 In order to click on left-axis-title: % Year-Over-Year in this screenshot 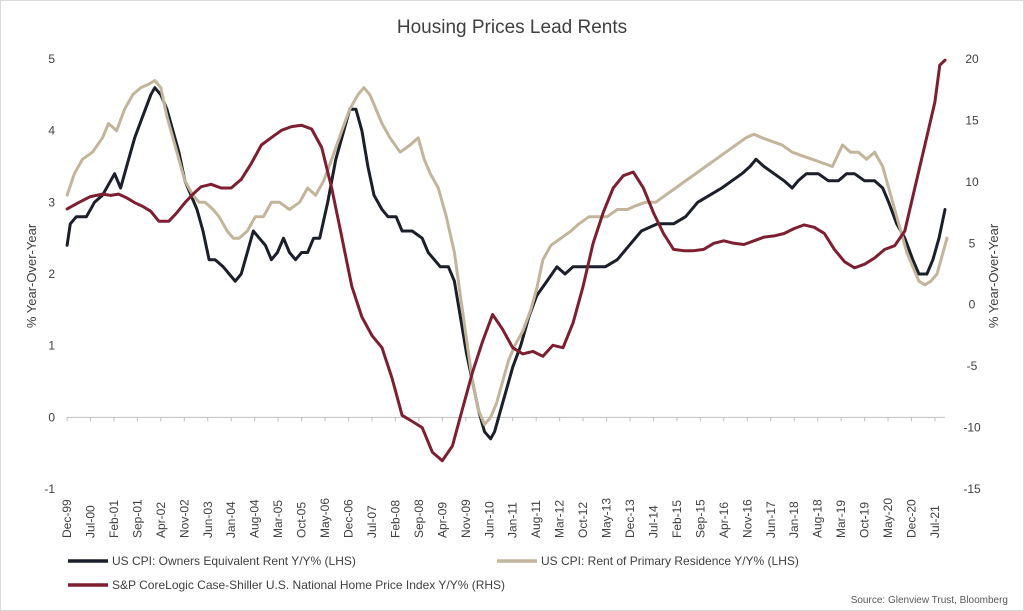, I will do `click(31, 275)`.